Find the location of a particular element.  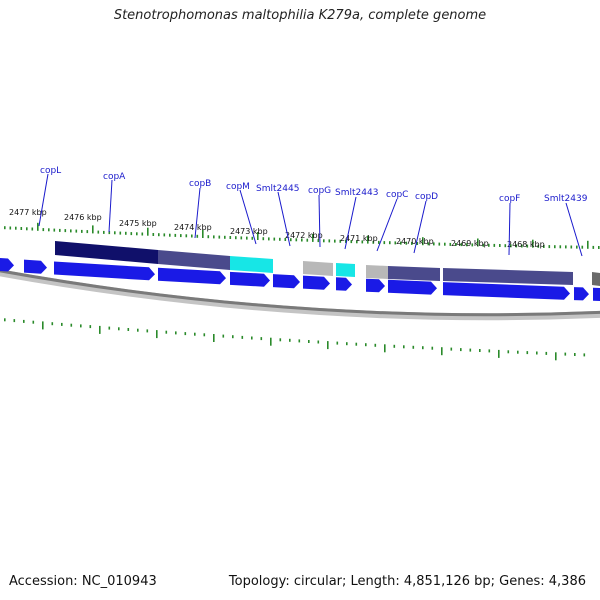

gene-label-Smlt2445: Smlt2445 is located at coordinates (277, 189).